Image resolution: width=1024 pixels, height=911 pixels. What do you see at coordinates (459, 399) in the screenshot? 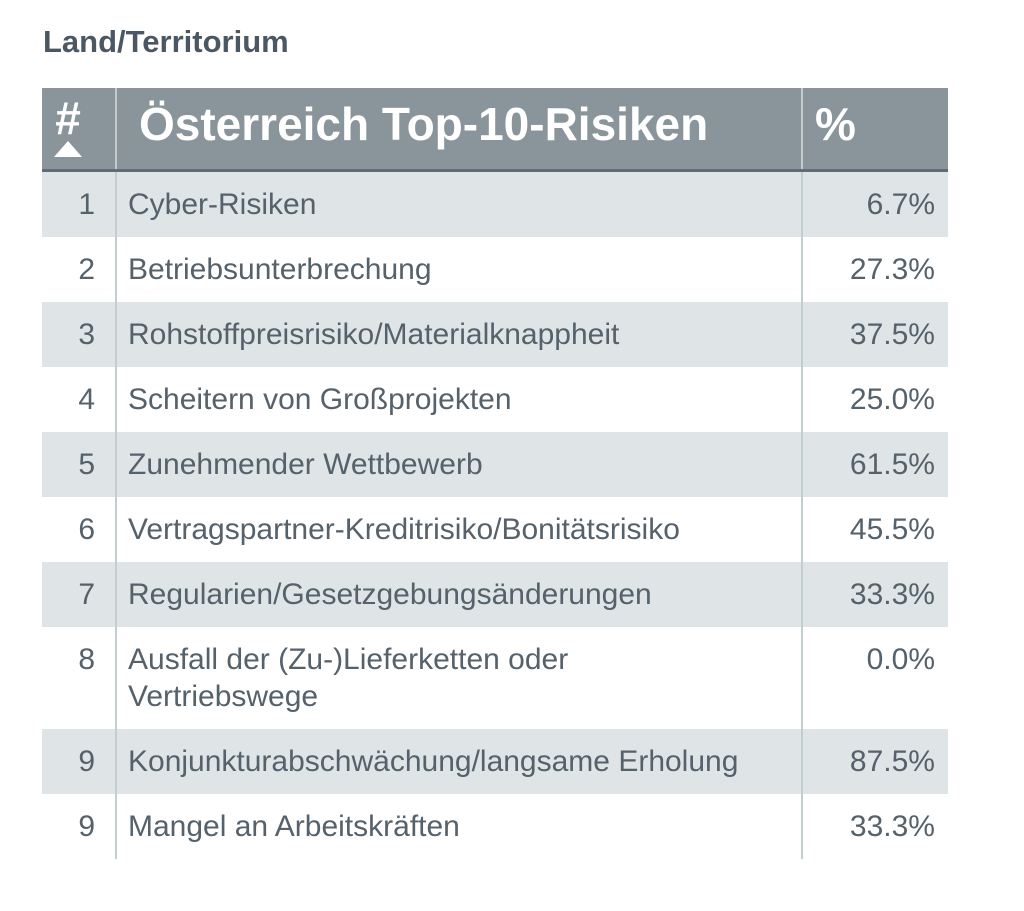
I see `risk-cell: Scheitern von Großprojekten` at bounding box center [459, 399].